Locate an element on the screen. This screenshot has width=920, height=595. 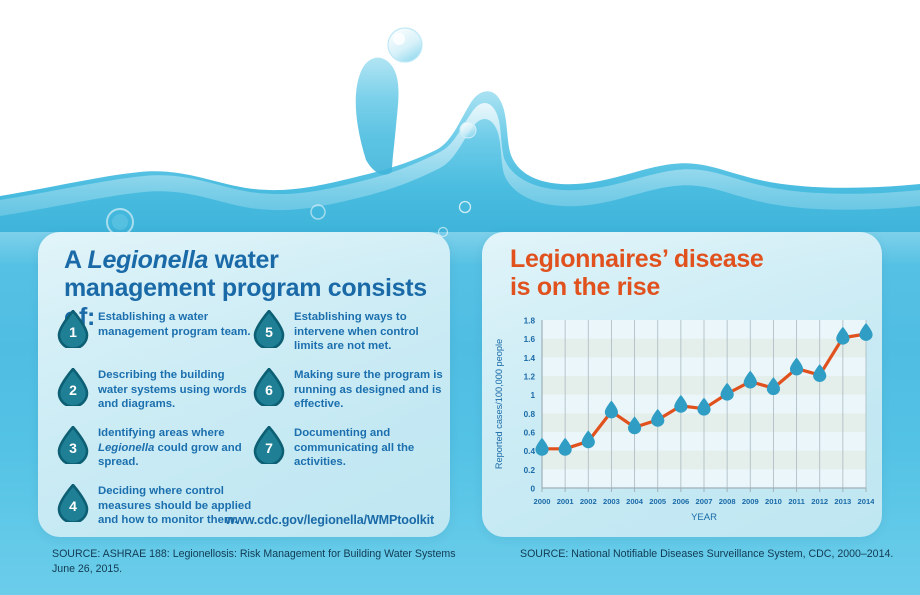
x-axis-tick-label: 2000 is located at coordinates (542, 501).